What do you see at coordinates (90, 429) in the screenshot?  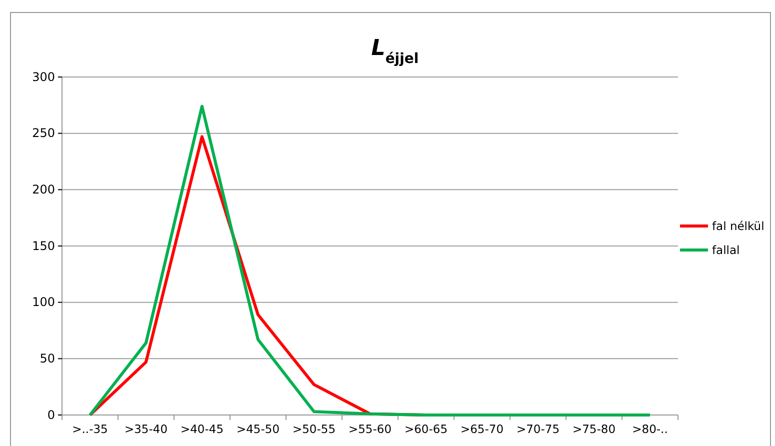 I see `x-tick-label: >..-35` at bounding box center [90, 429].